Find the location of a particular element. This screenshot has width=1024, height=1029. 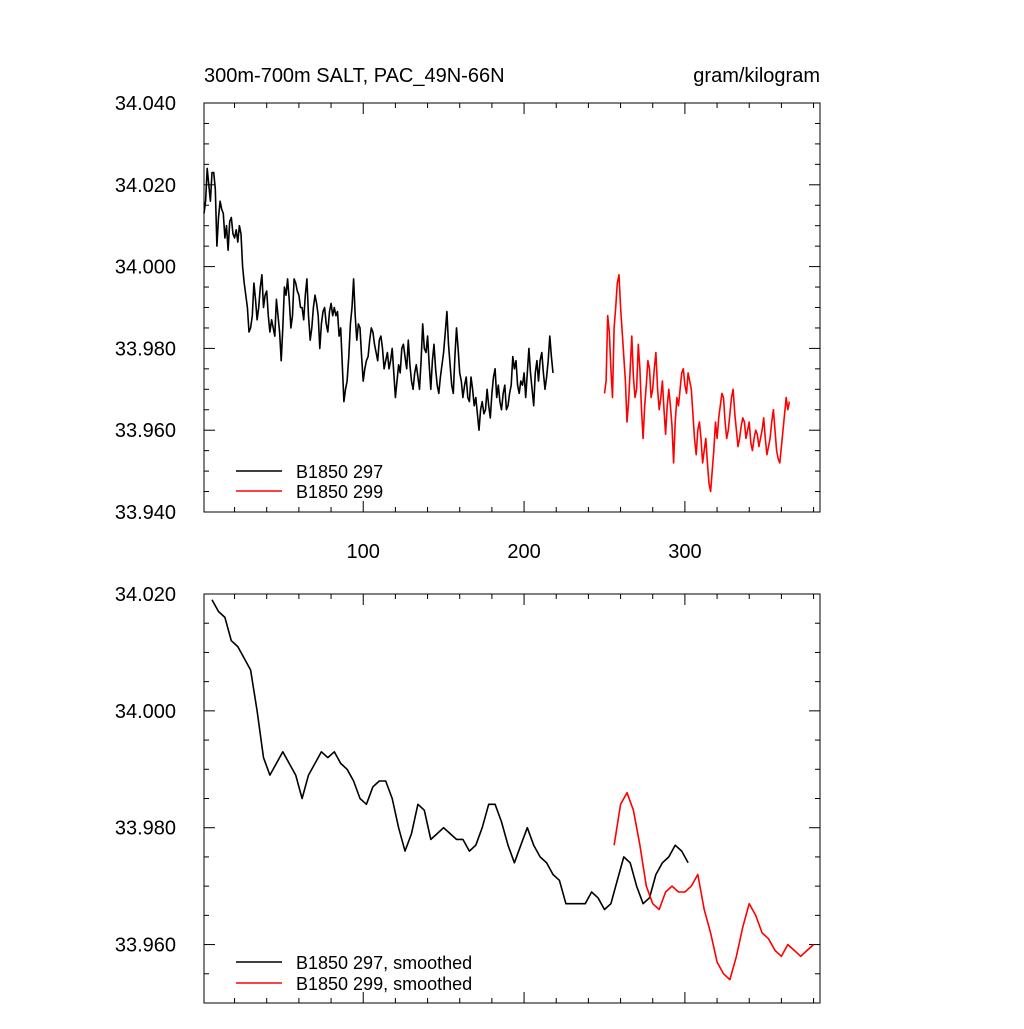

x-tick-label: 200 is located at coordinates (523, 552).